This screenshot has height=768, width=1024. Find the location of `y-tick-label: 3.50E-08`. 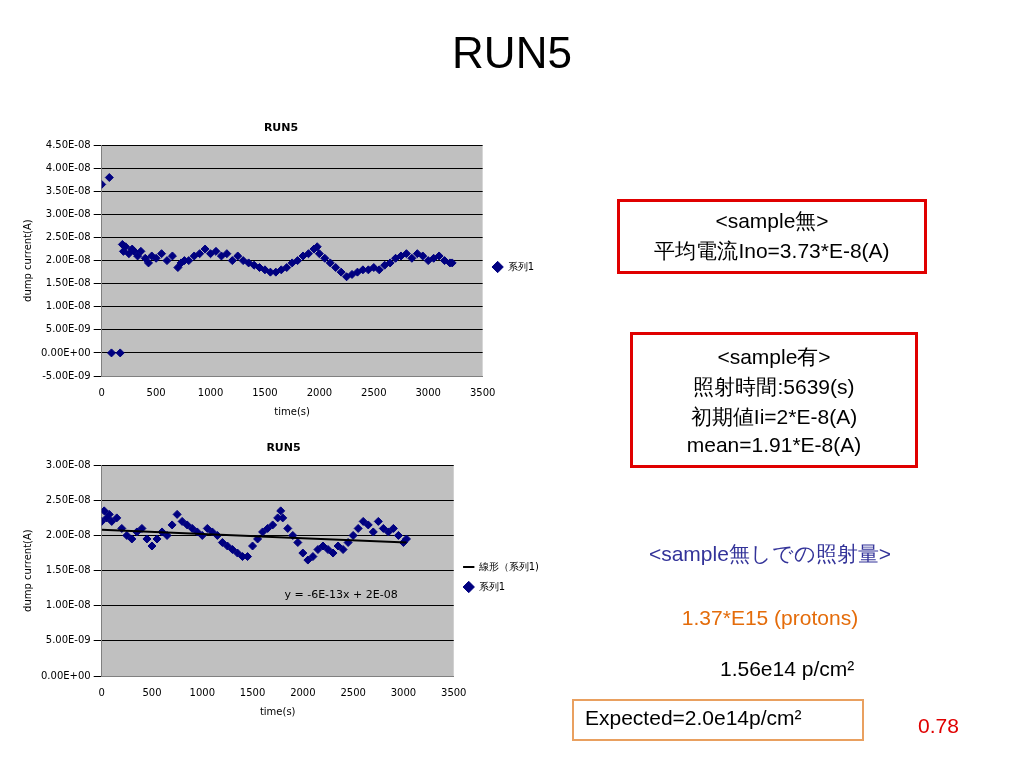

y-tick-label: 3.50E-08 is located at coordinates (68, 190).